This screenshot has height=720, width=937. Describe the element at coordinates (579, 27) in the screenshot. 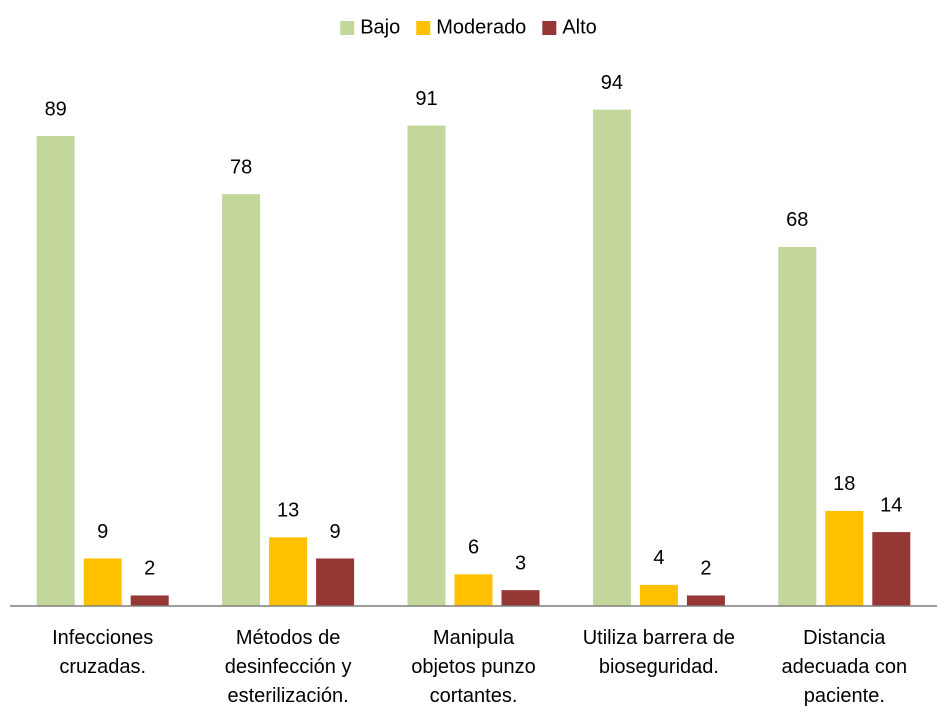

I see `legend-label: Alto` at that location.